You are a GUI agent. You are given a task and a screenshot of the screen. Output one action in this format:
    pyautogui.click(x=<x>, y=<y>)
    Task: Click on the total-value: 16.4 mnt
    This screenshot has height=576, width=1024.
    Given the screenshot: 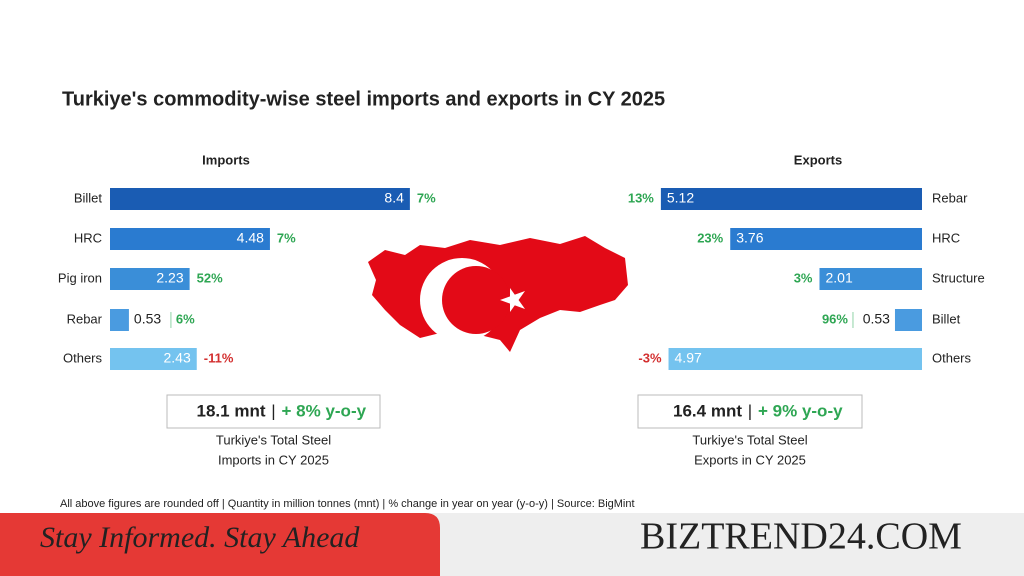 What is the action you would take?
    pyautogui.click(x=707, y=410)
    